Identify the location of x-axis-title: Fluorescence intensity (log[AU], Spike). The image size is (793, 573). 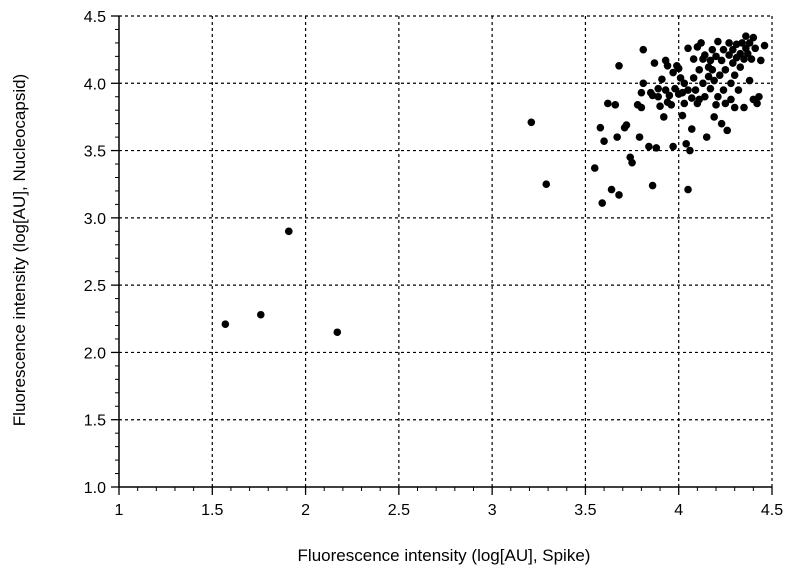
(444, 555).